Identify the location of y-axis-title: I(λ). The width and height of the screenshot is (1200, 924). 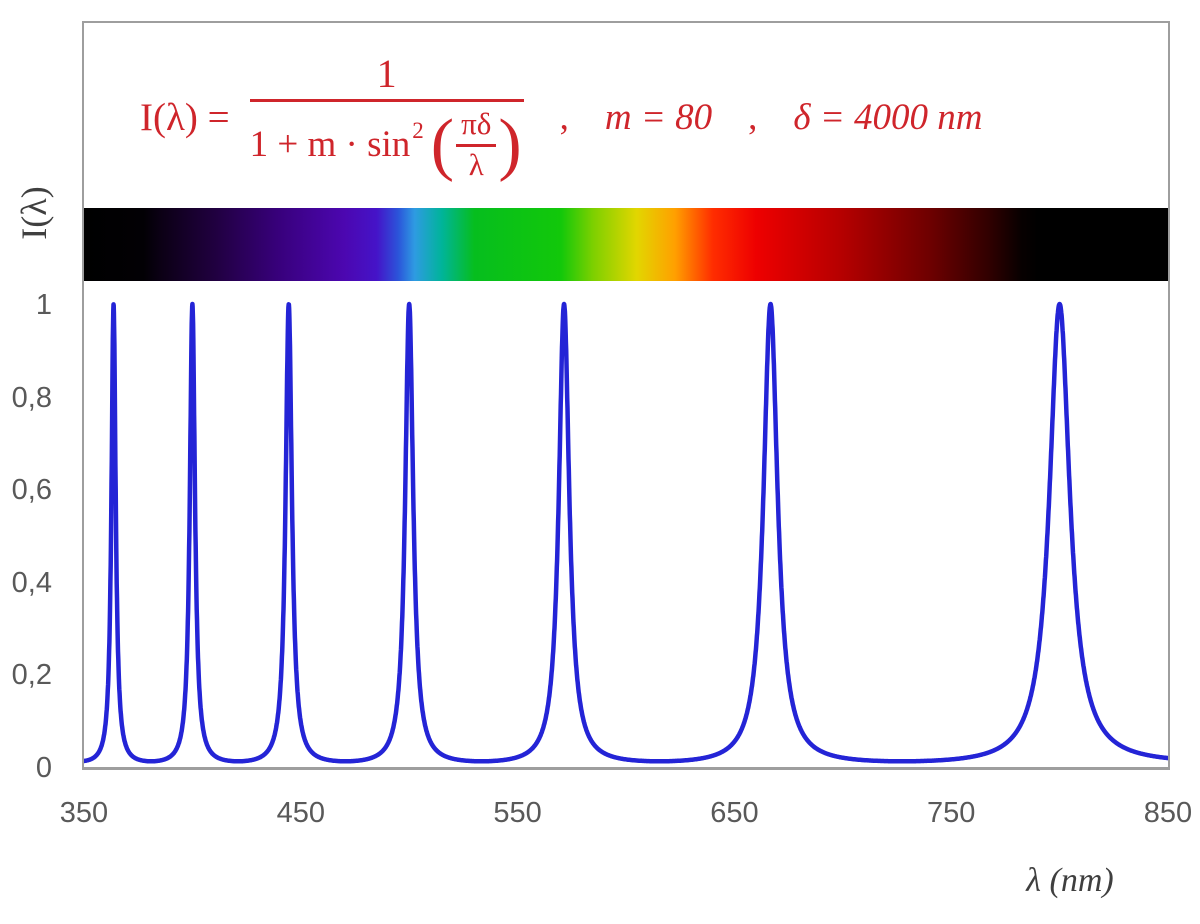
(34, 213).